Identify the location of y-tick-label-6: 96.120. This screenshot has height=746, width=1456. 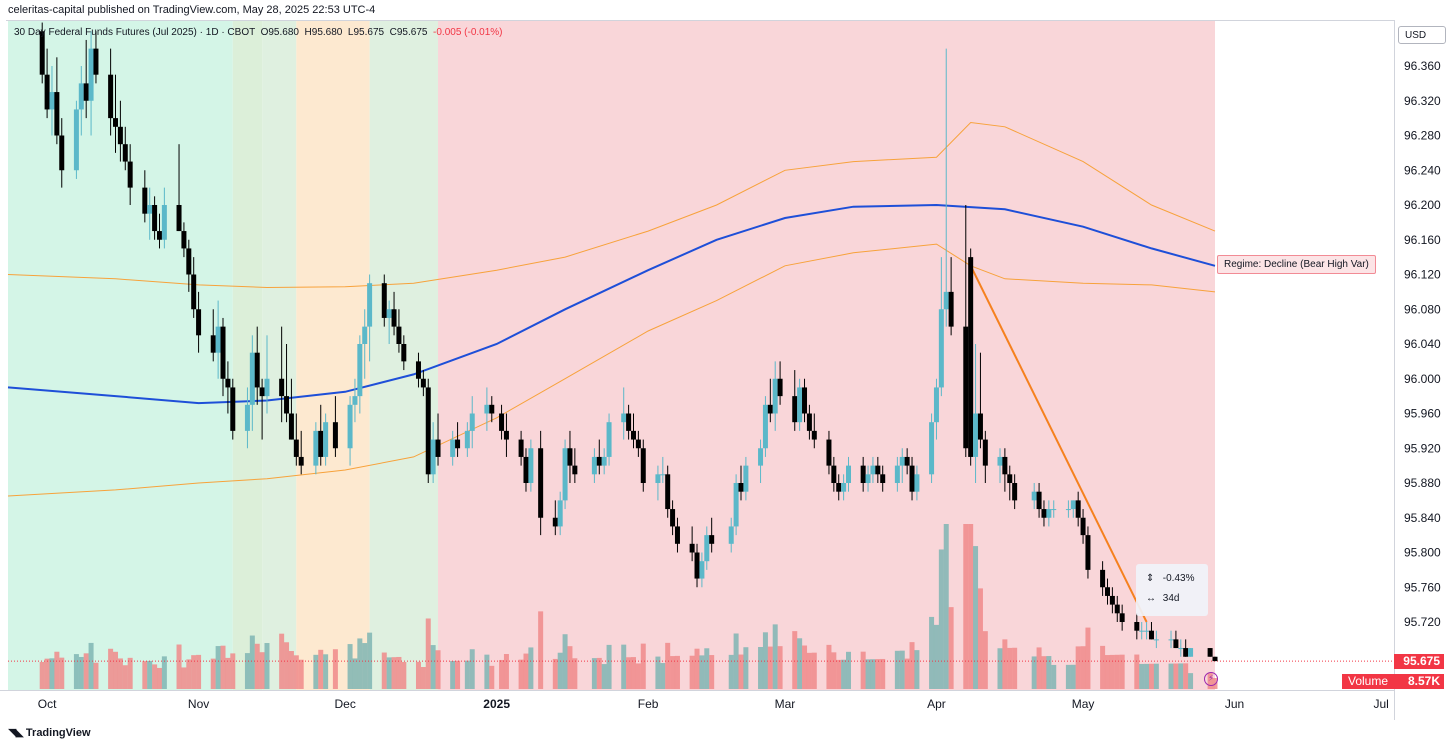
(1422, 275).